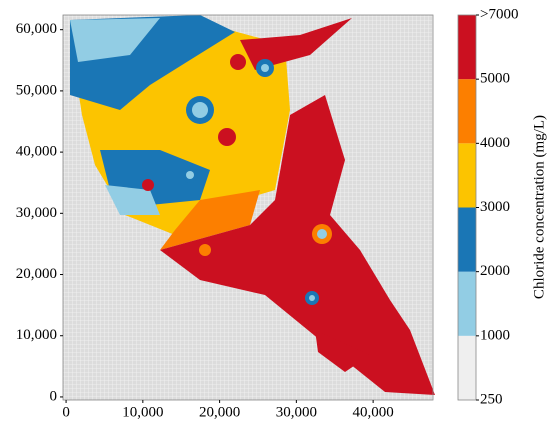 This screenshot has width=550, height=425. Describe the element at coordinates (495, 335) in the screenshot. I see `colorbar-tick-label: 1000` at that location.